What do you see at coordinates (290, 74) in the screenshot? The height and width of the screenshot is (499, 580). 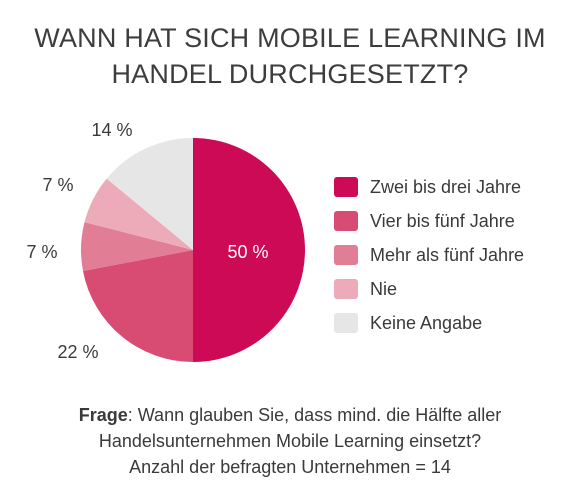 I see `chart-title-line-2: HANDEL DURCHGESETZT?` at bounding box center [290, 74].